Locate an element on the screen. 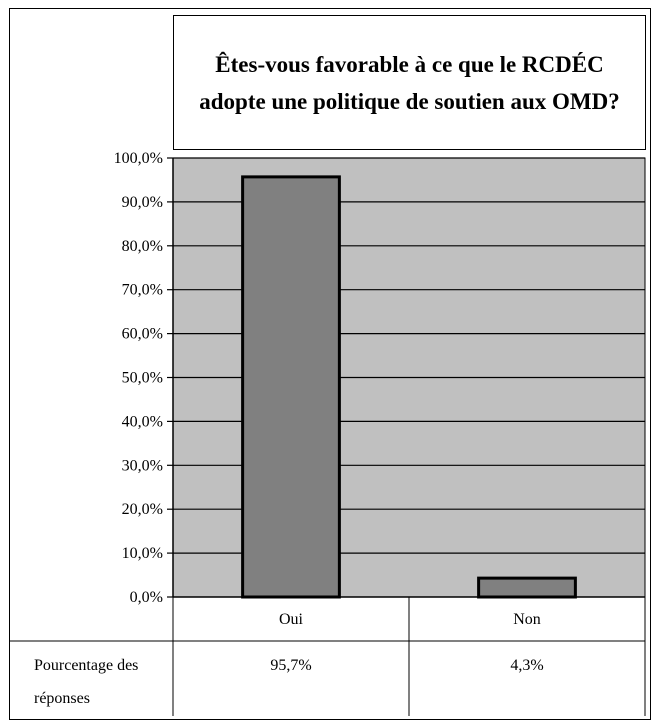  y-tick-label: 0,0% is located at coordinates (146, 597).